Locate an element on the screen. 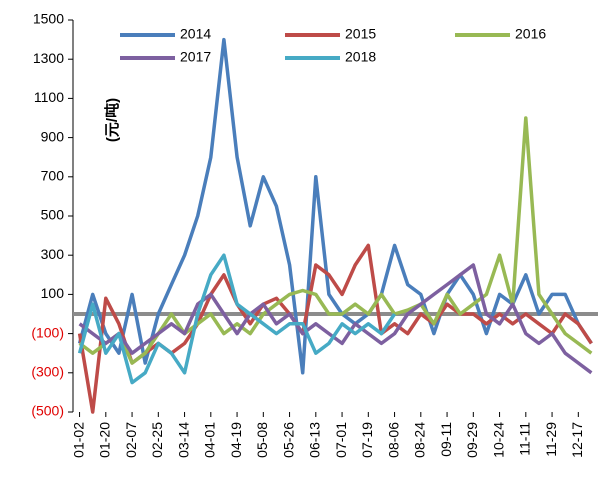 This screenshot has height=478, width=598. x-tick-label: 02-25 is located at coordinates (157, 440).